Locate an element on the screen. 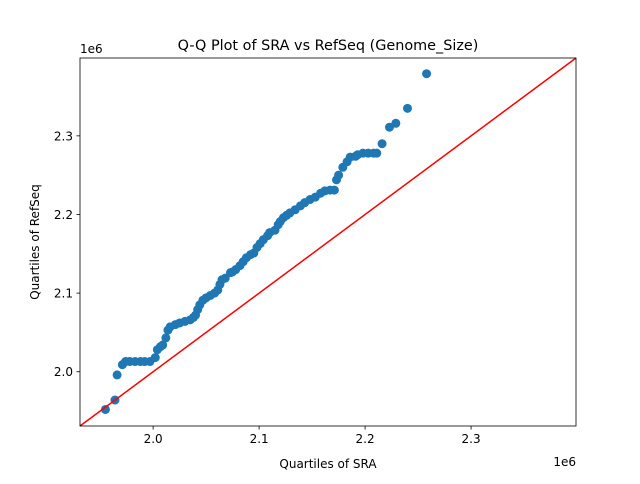  y-offset-label: 1e6 is located at coordinates (91, 49).